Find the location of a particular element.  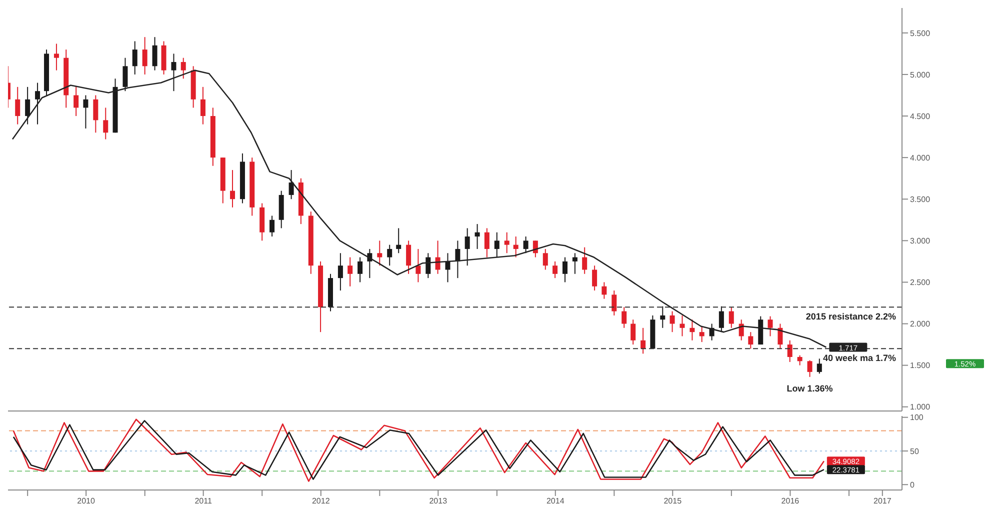

y-tick-label: 5.500 is located at coordinates (920, 33).